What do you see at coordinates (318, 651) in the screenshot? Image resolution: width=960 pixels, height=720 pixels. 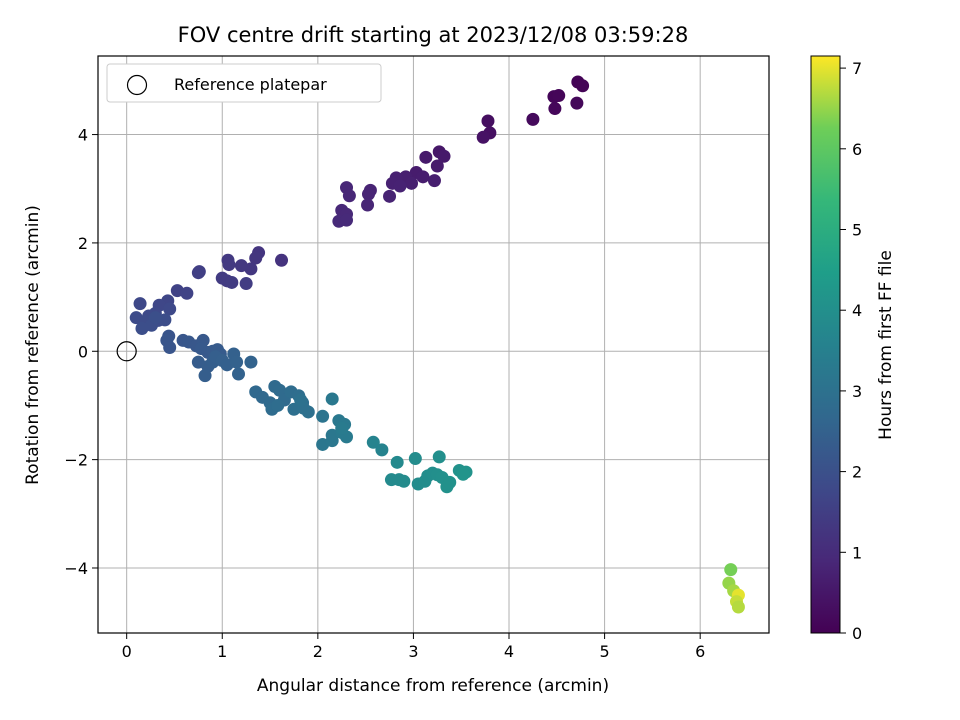 I see `x-tick-label: 2` at bounding box center [318, 651].